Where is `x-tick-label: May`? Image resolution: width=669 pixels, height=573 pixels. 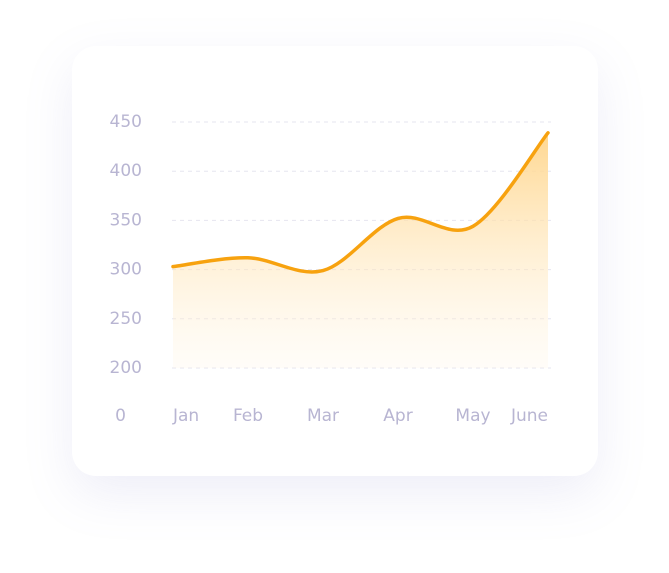
x-tick-label: May is located at coordinates (472, 416).